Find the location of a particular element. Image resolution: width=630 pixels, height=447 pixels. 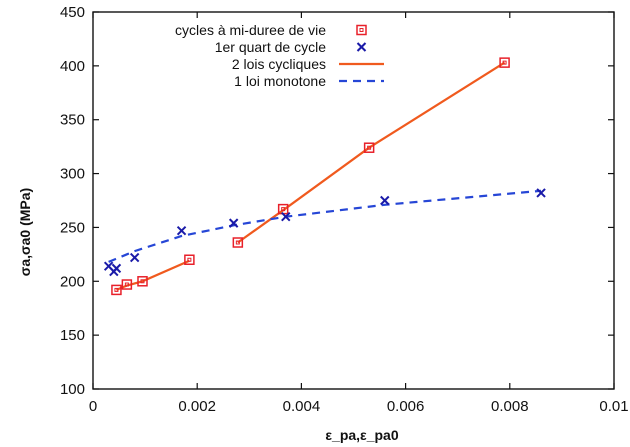

y-axis-label: σa,σa0 (MPa) is located at coordinates (25, 232).